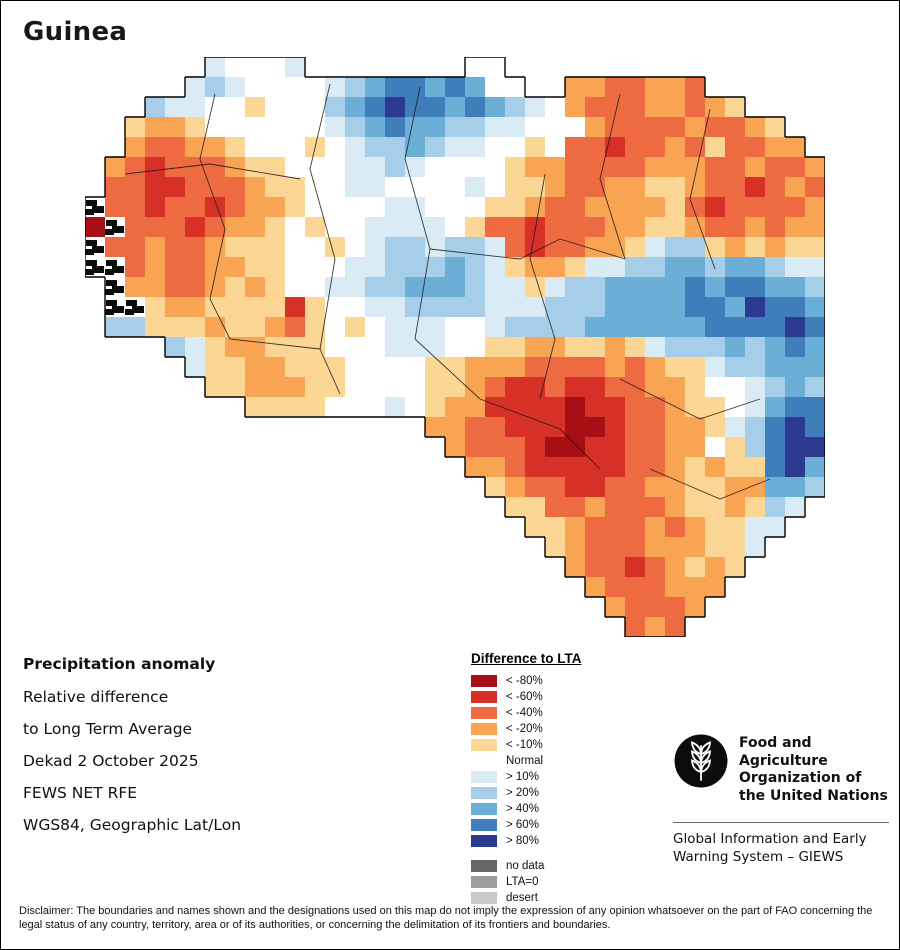 The image size is (900, 950). I want to click on legend-item: > 20%, so click(526, 793).